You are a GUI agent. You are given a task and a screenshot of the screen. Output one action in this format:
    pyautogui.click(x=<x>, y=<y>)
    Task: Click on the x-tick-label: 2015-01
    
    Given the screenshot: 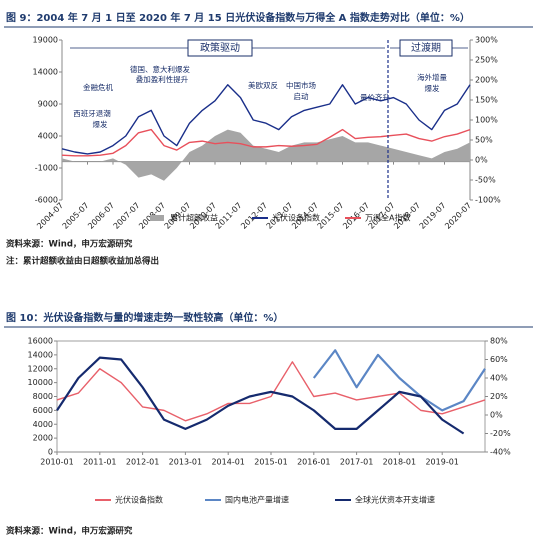 What is the action you would take?
    pyautogui.click(x=270, y=462)
    